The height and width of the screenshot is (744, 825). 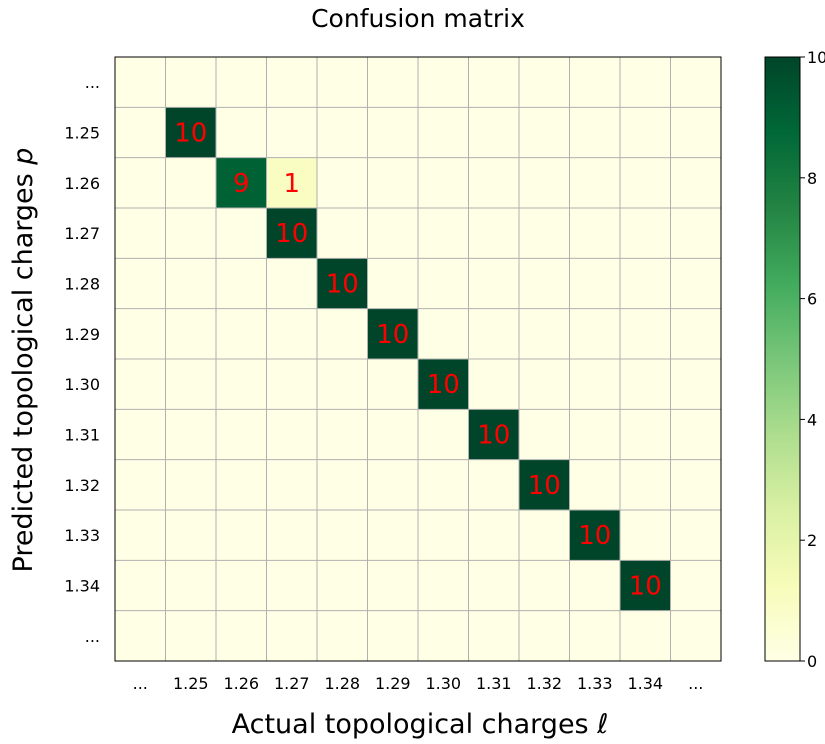 I want to click on y-tick-label: 1.33, so click(x=82, y=535).